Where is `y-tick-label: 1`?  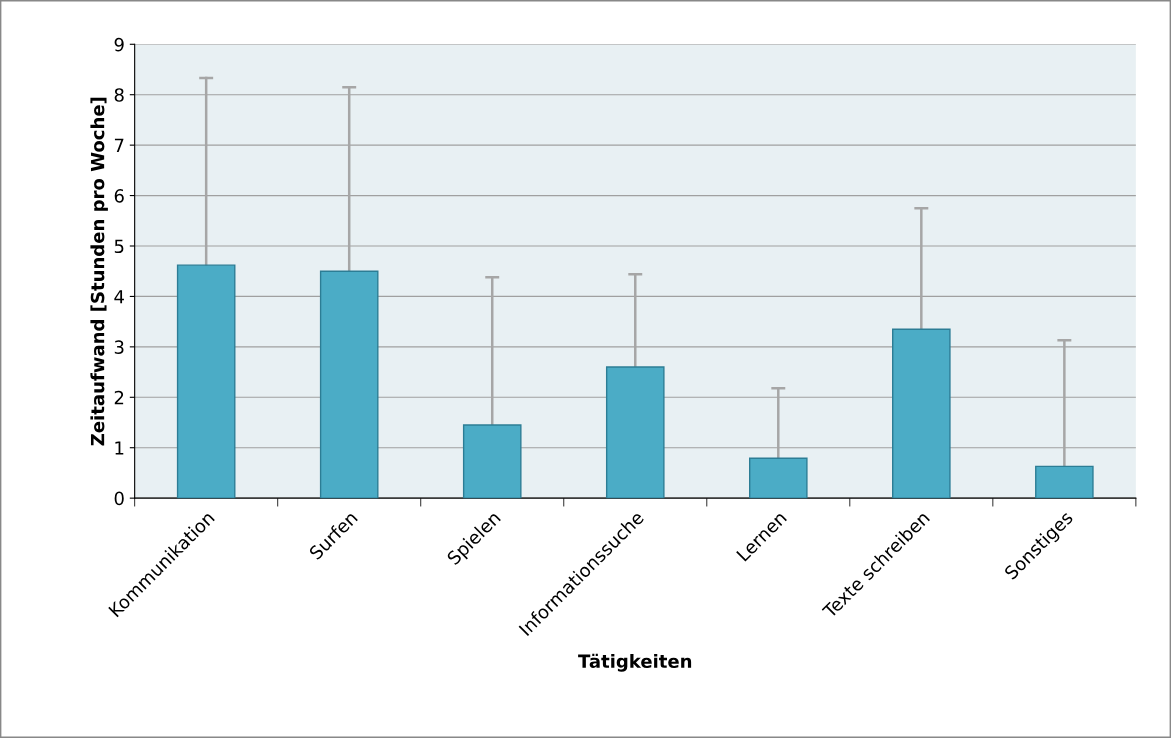 y-tick-label: 1 is located at coordinates (119, 448).